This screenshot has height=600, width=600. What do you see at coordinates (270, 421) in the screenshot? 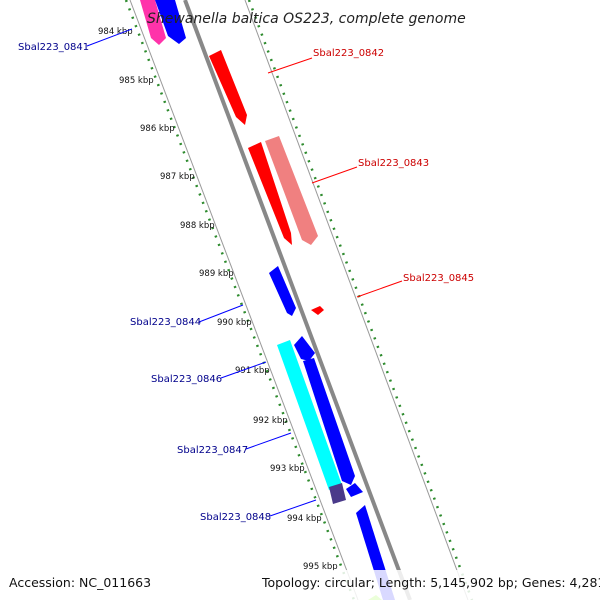
I see `tick-label: 992 kbp` at bounding box center [270, 421].